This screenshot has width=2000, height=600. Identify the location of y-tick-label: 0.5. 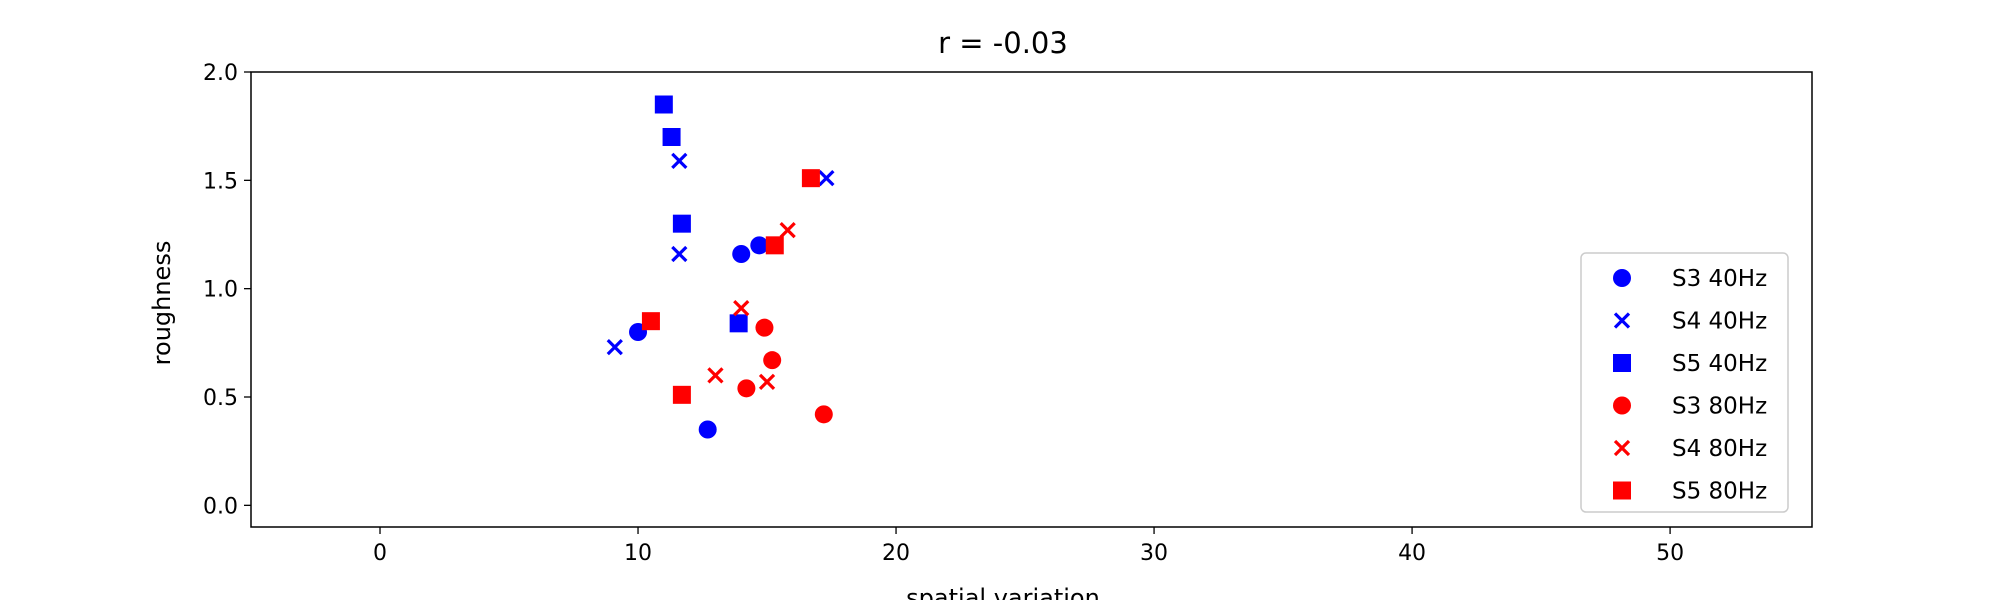
(220, 398).